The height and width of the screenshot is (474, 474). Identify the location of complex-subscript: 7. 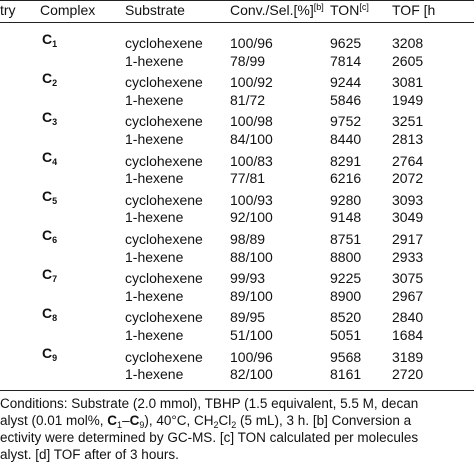
(55, 279).